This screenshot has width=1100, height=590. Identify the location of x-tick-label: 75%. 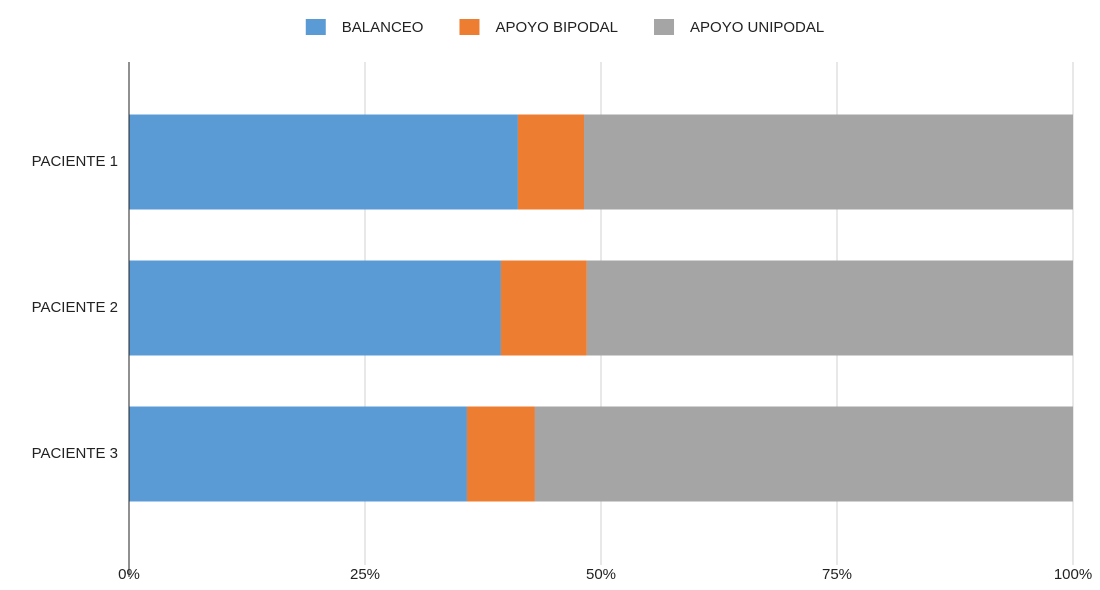
(837, 574).